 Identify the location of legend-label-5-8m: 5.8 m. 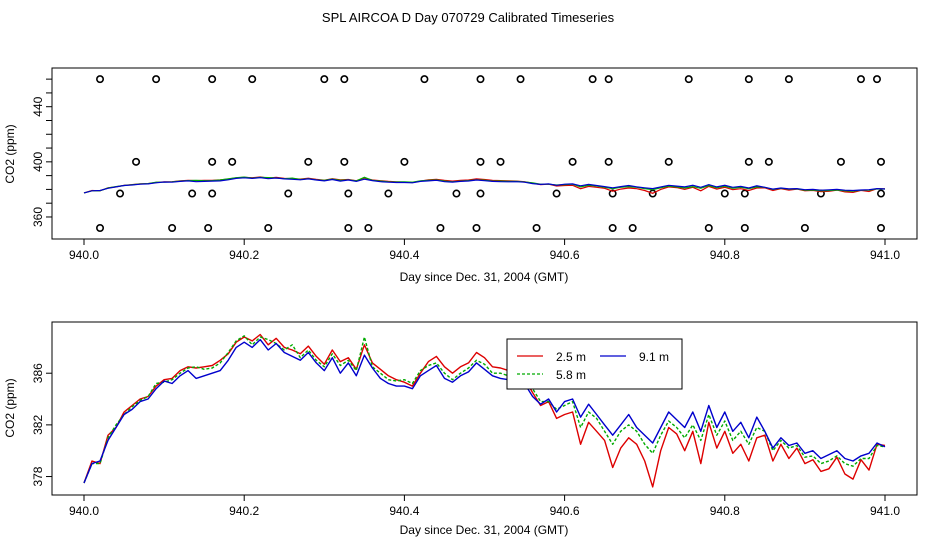
(571, 375).